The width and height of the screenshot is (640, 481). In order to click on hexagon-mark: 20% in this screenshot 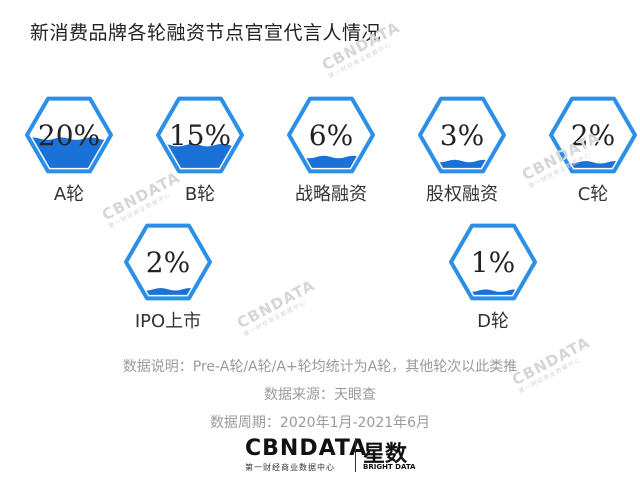, I will do `click(69, 135)`.